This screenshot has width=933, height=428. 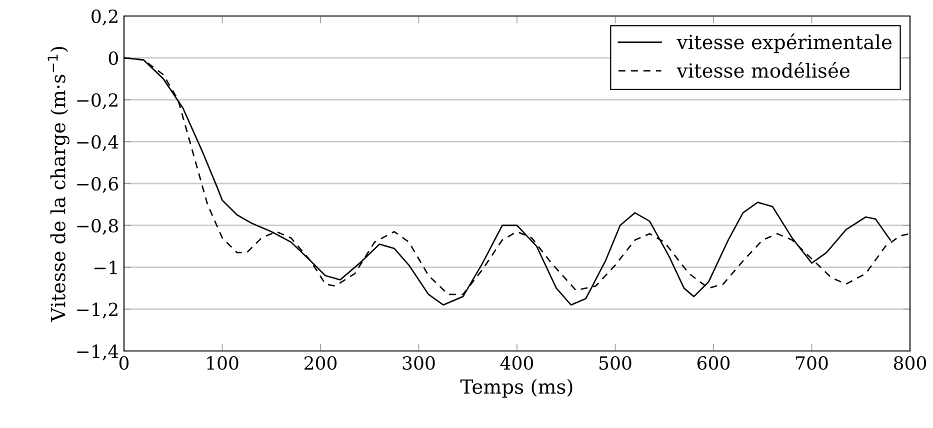 I want to click on y-tick-label: −1, so click(x=105, y=267).